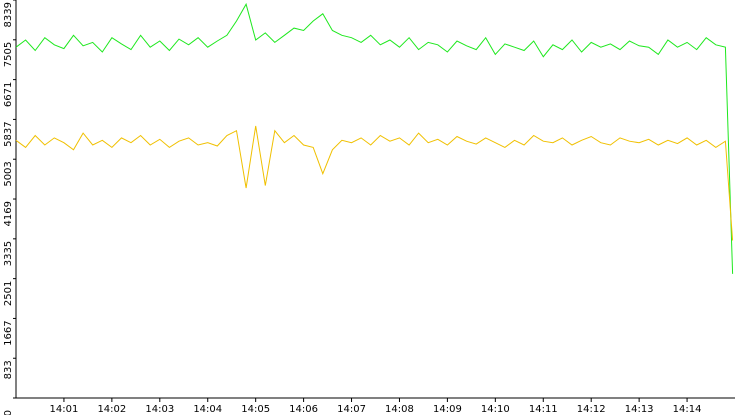 The height and width of the screenshot is (415, 735). I want to click on y-tick-label: 4169, so click(8, 213).